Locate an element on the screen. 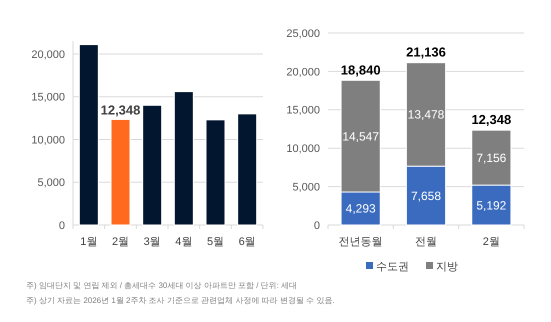 The height and width of the screenshot is (322, 551). data-label: 7,156 is located at coordinates (491, 157).